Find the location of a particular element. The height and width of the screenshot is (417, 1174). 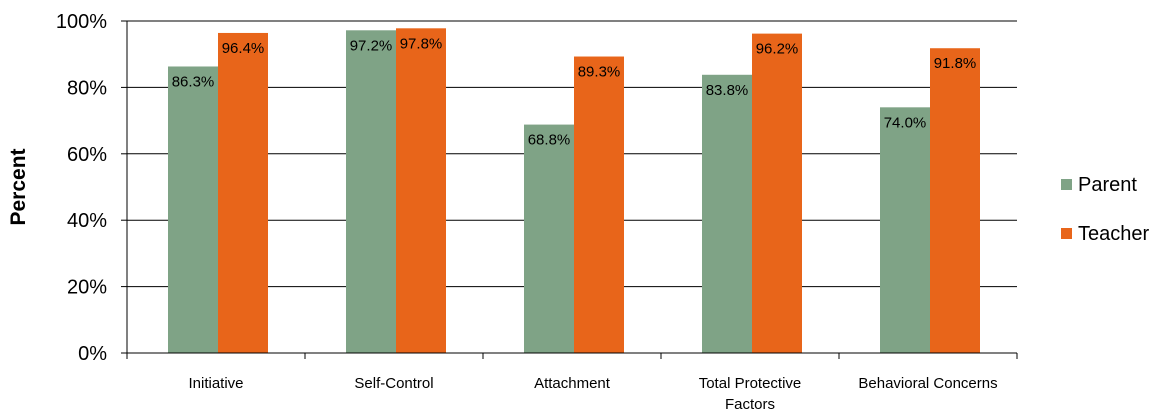

legend-swatch-teacher is located at coordinates (1066, 233).